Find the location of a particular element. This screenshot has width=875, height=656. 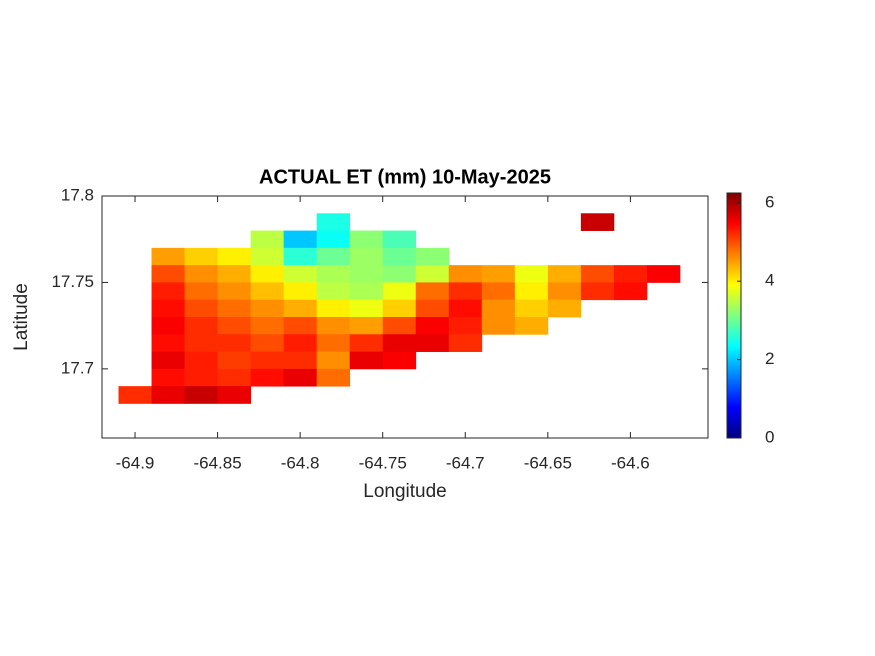

colorbar is located at coordinates (734, 315).